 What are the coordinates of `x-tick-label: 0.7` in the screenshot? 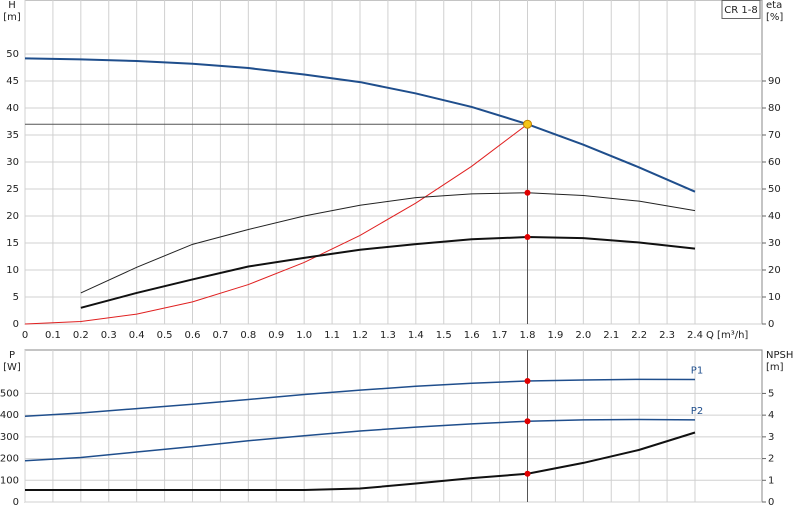 It's located at (220, 335).